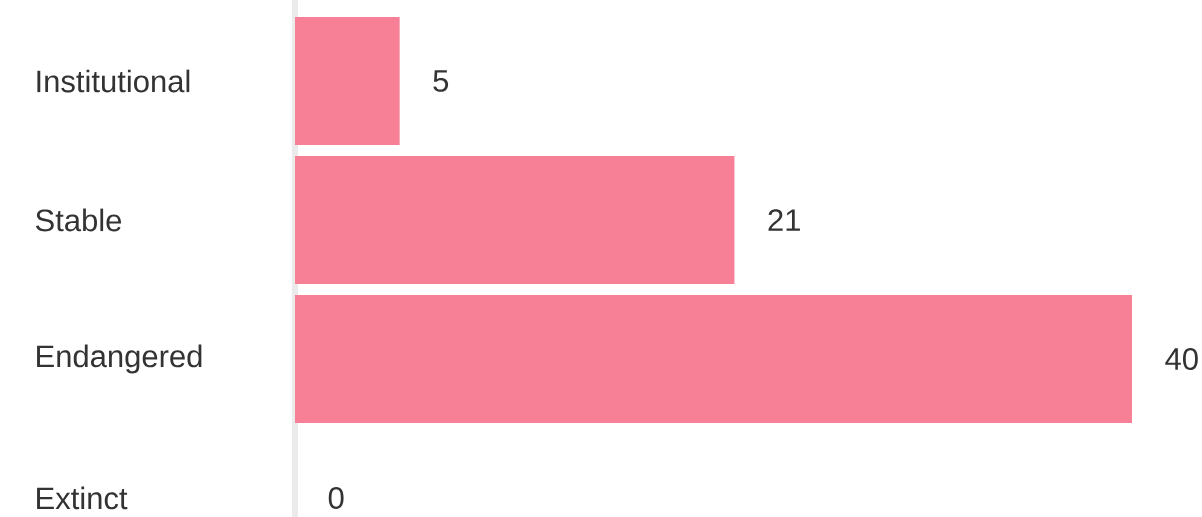 The width and height of the screenshot is (1202, 517). What do you see at coordinates (784, 220) in the screenshot?
I see `data-label: 21` at bounding box center [784, 220].